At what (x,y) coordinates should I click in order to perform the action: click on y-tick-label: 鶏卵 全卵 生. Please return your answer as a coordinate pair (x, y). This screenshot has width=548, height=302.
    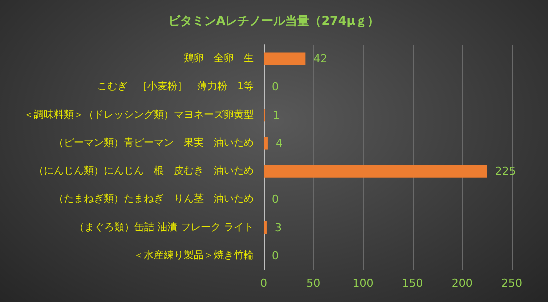
    Looking at the image, I should click on (219, 58).